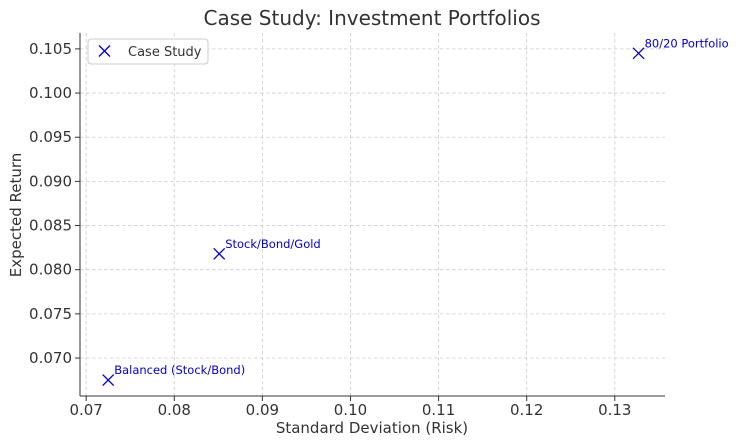 This screenshot has height=446, width=740. Describe the element at coordinates (350, 410) in the screenshot. I see `x-tick-label: 0.10` at that location.